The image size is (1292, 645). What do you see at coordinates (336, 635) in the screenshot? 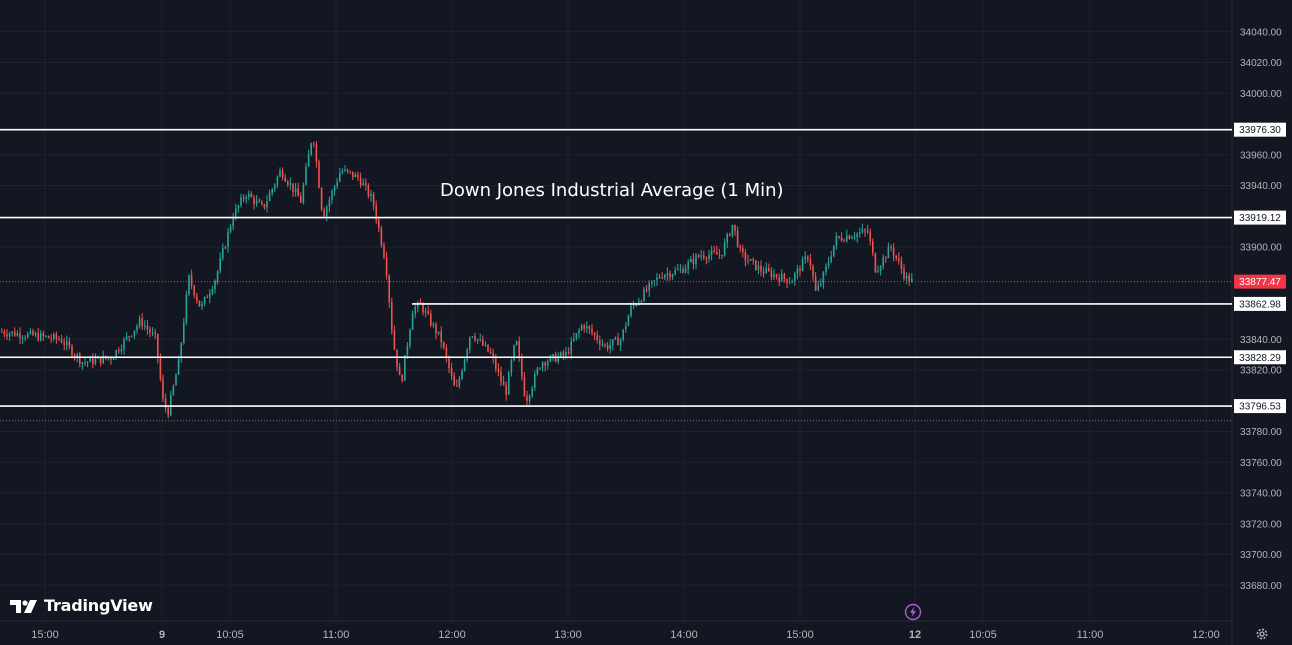
I see `time-tick-3: 11:00` at bounding box center [336, 635].